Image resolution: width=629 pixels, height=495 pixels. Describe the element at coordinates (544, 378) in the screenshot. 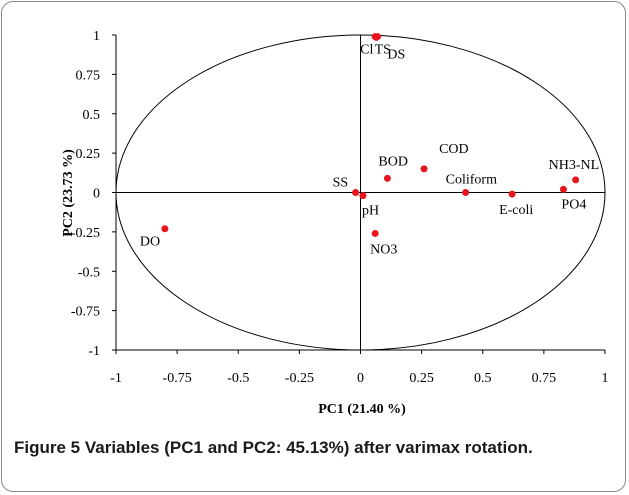

I see `x-tick-label: 0.75` at that location.